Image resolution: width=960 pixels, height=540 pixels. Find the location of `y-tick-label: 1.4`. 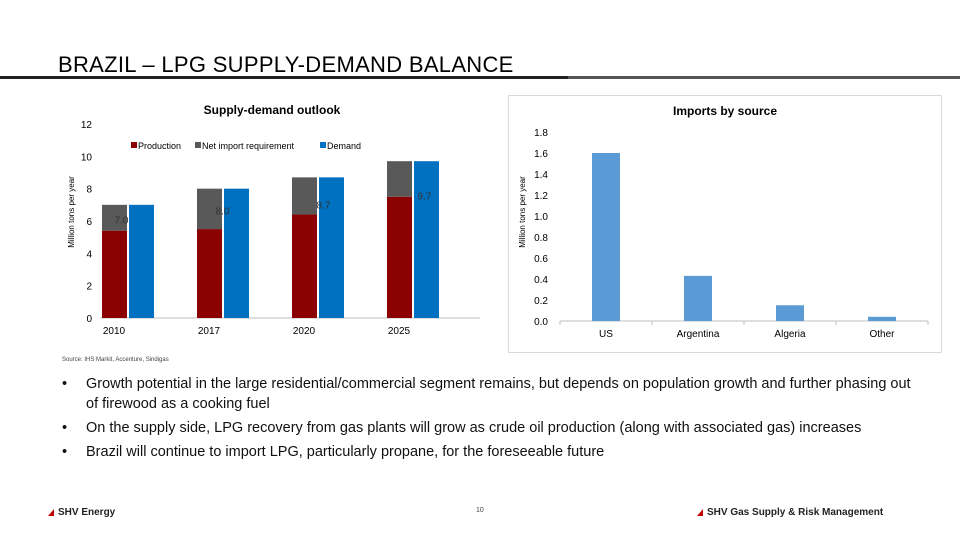

y-tick-label: 1.4 is located at coordinates (541, 175).